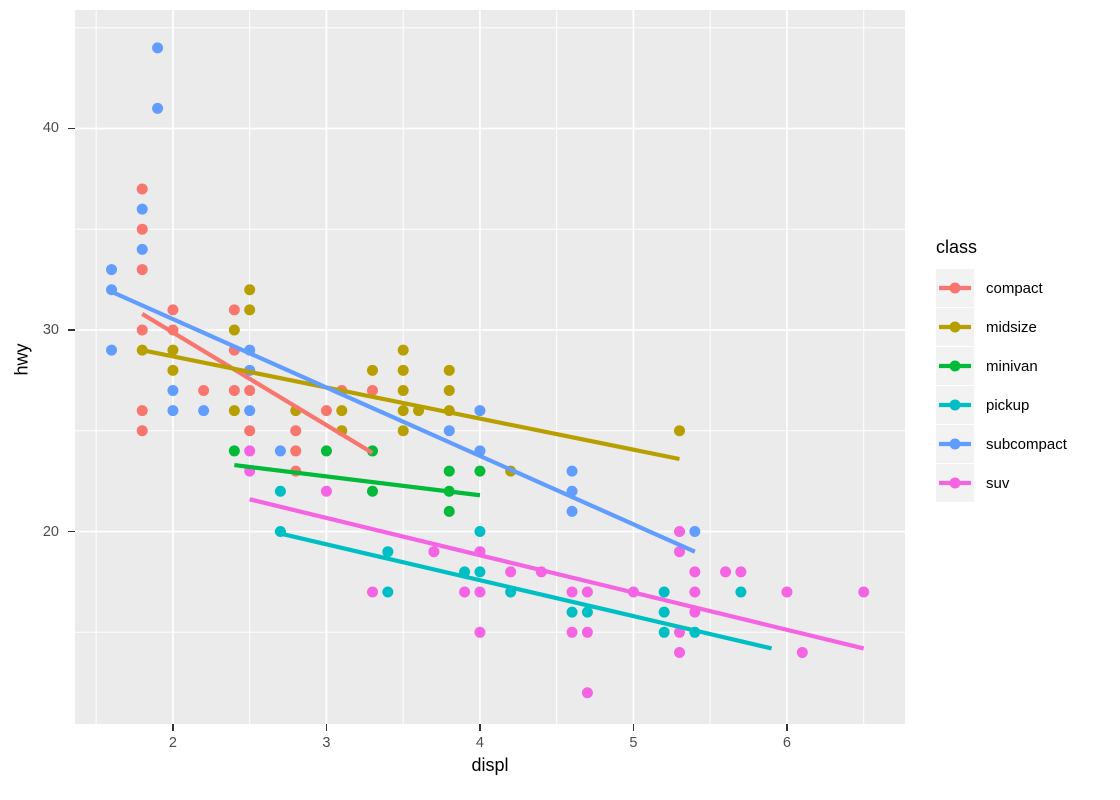  Describe the element at coordinates (1026, 444) in the screenshot. I see `legend-entry-label: subcompact` at that location.